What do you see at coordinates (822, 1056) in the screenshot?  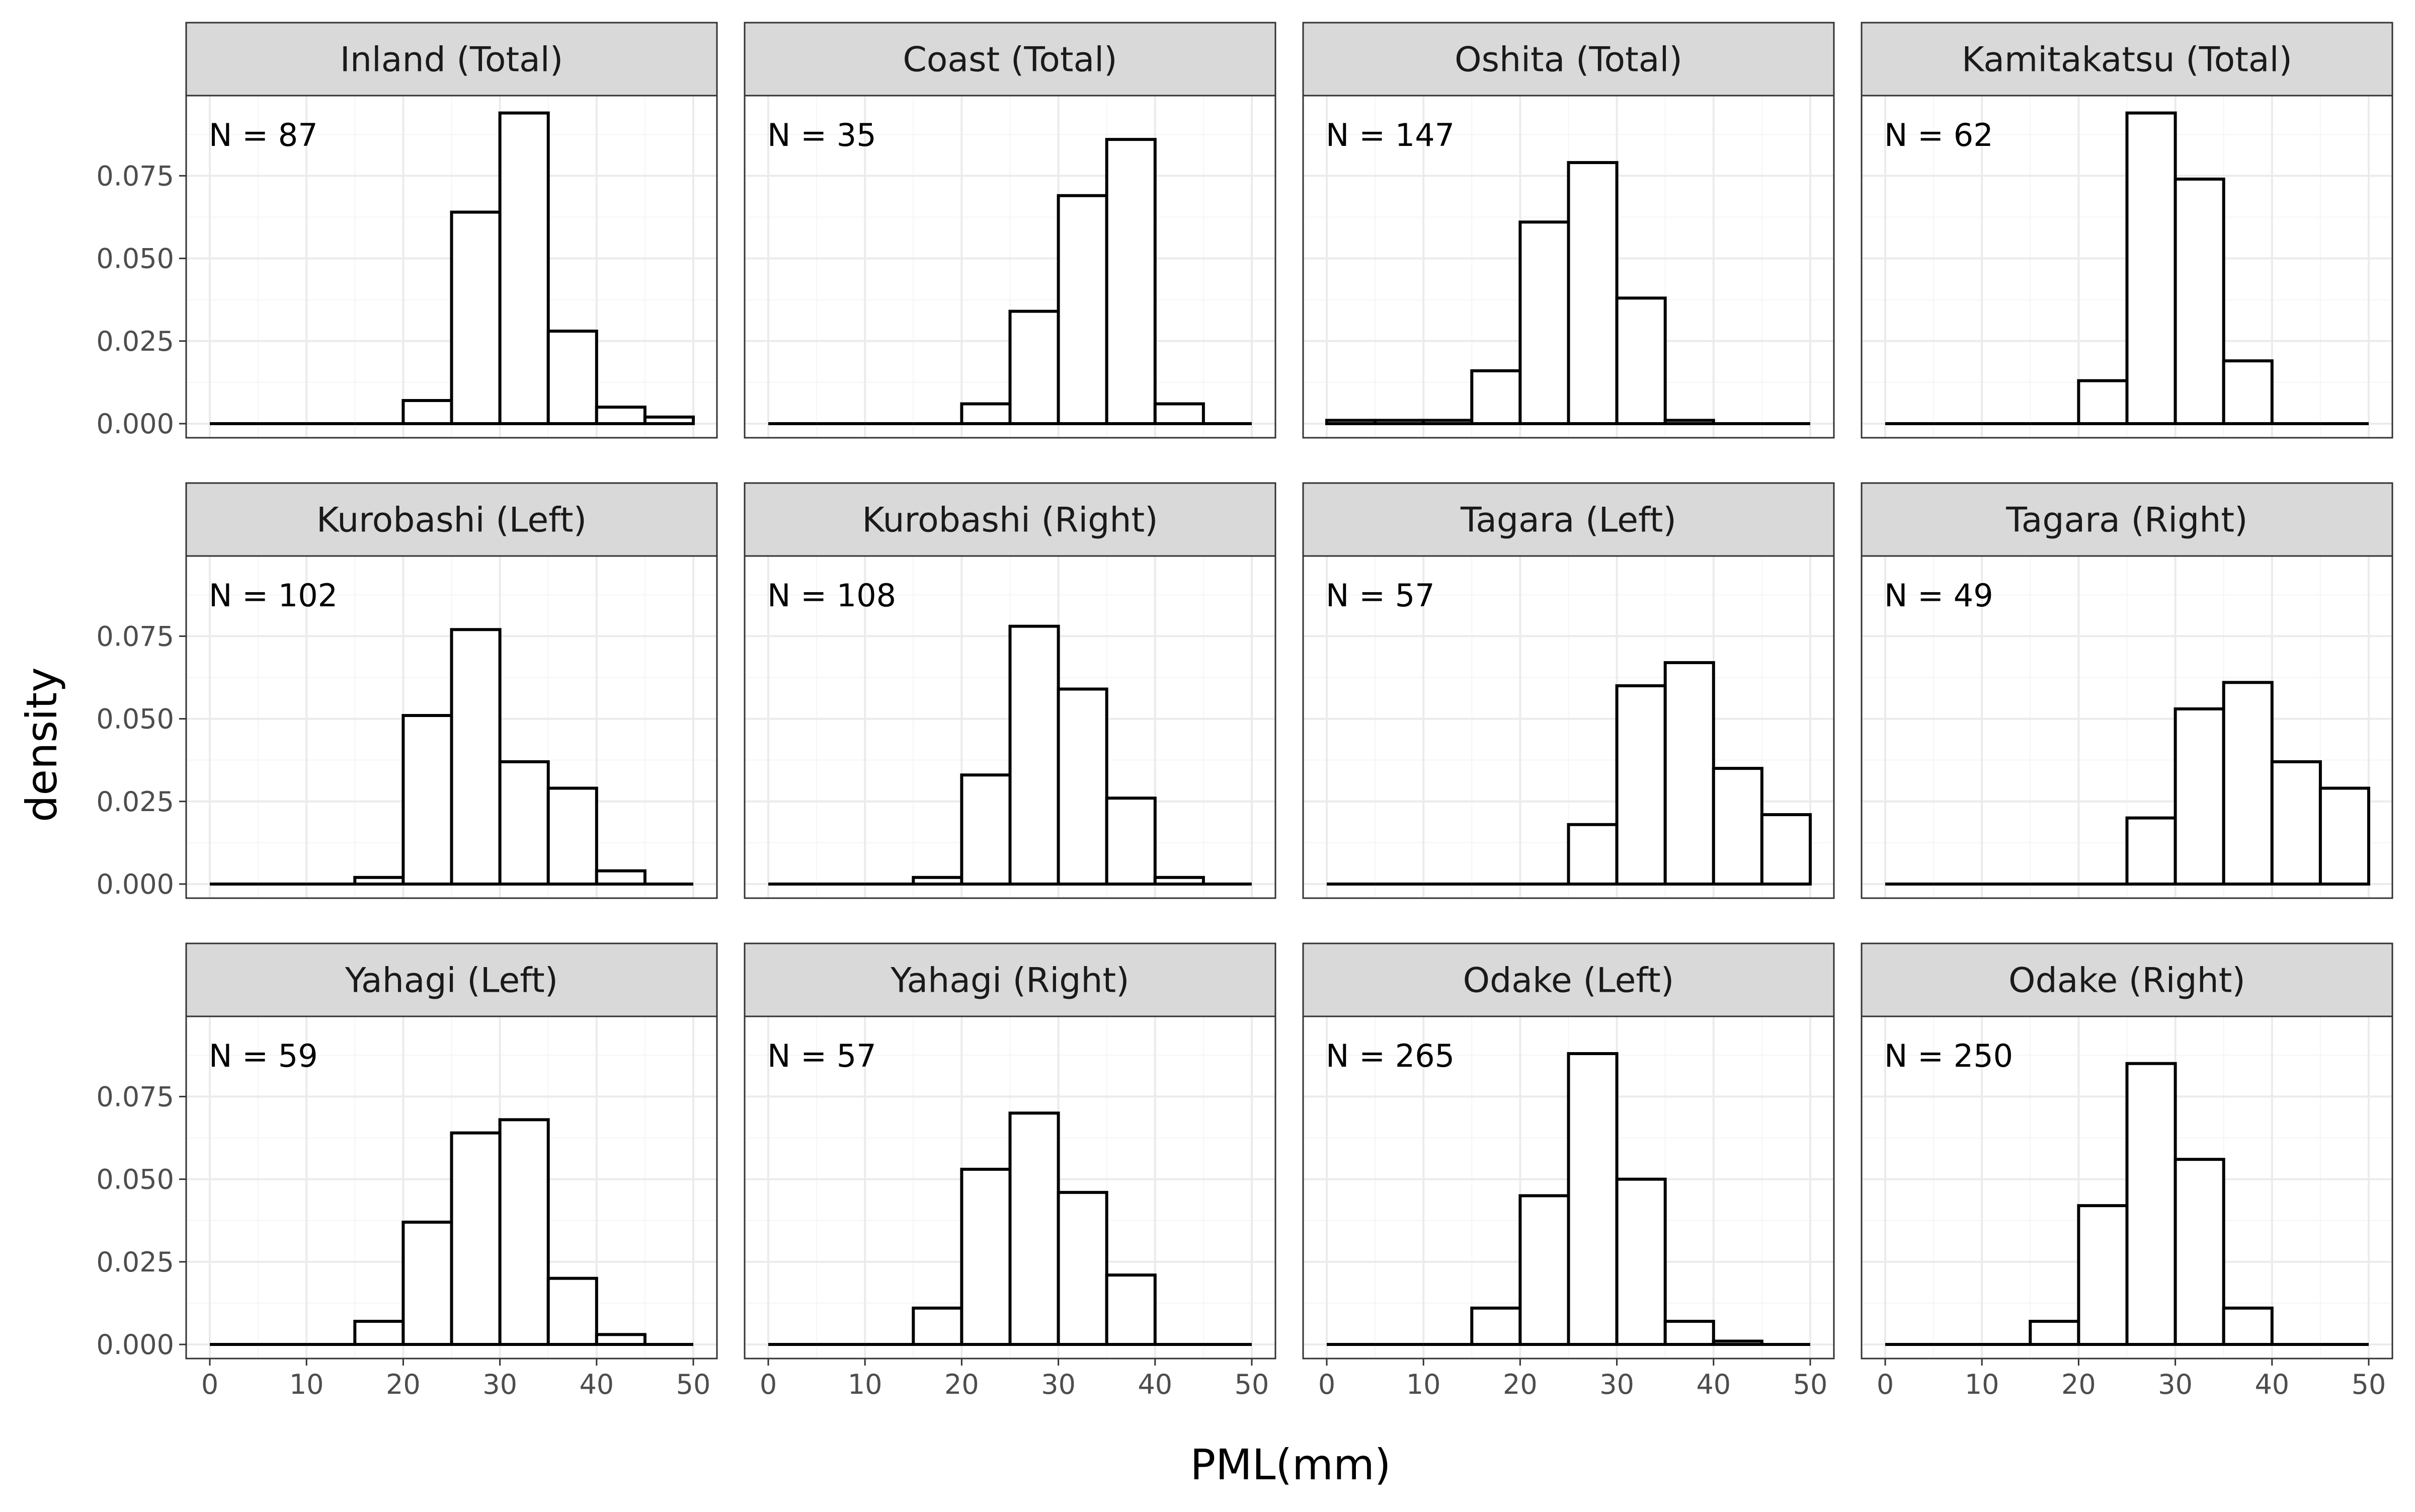 I see `sample-size-label: N = 57` at bounding box center [822, 1056].